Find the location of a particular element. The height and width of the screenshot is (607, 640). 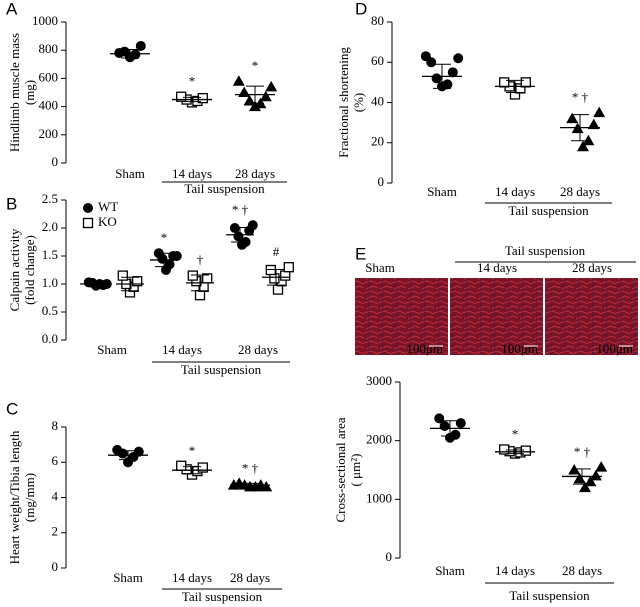

panel-letter: C is located at coordinates (12, 408).